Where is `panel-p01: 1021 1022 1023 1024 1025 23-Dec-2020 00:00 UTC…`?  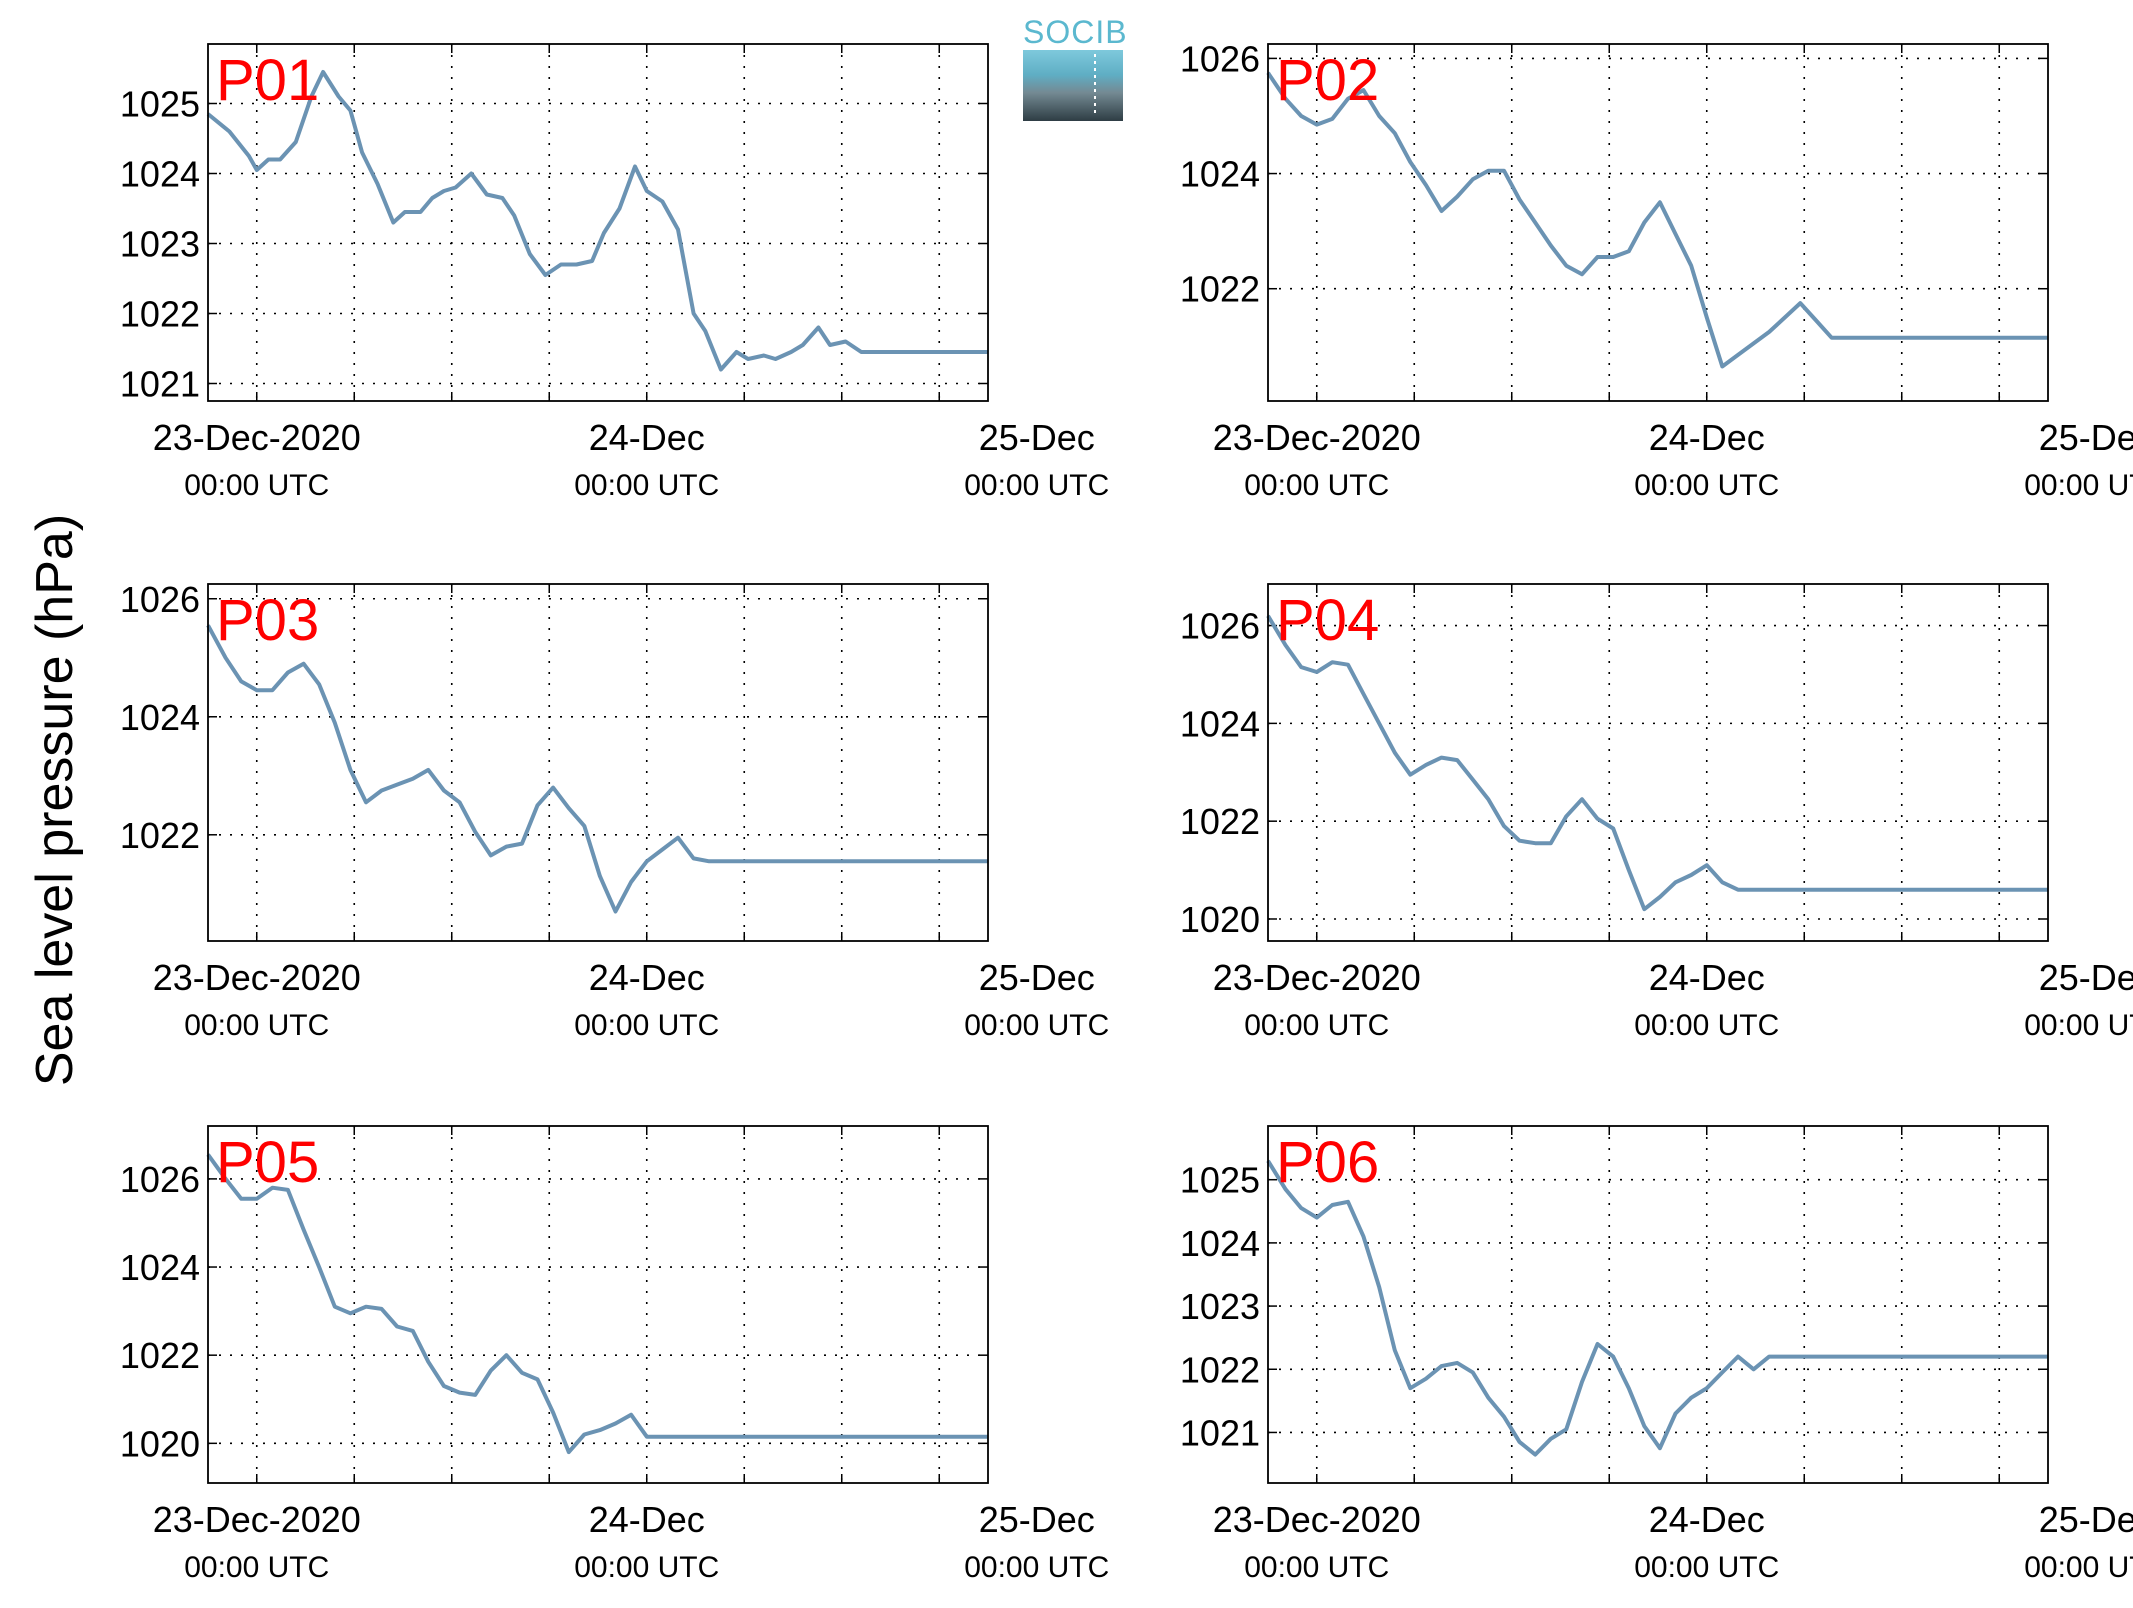 panel-p01: 1021 1022 1023 1024 1025 23-Dec-2020 00:00 UTC… is located at coordinates (614, 272).